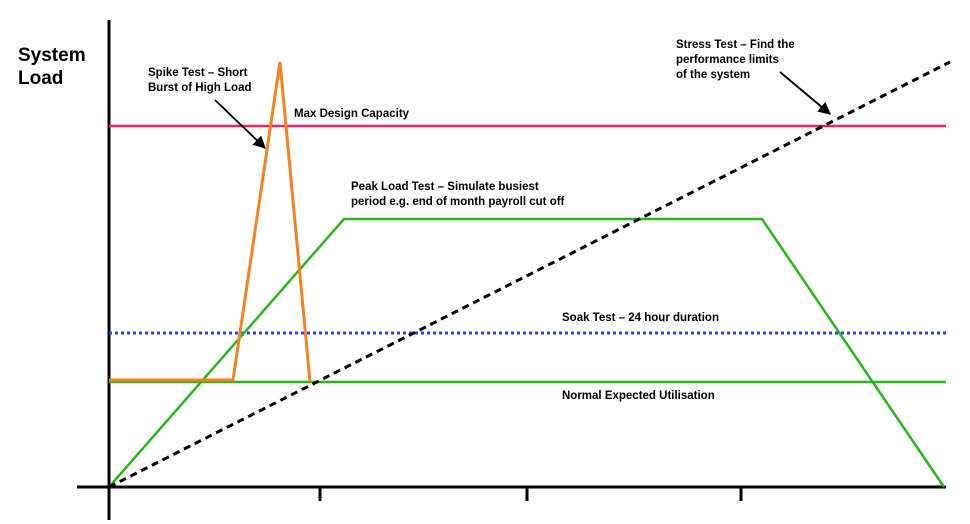  Describe the element at coordinates (52, 67) in the screenshot. I see `y-axis-label: System Load` at that location.